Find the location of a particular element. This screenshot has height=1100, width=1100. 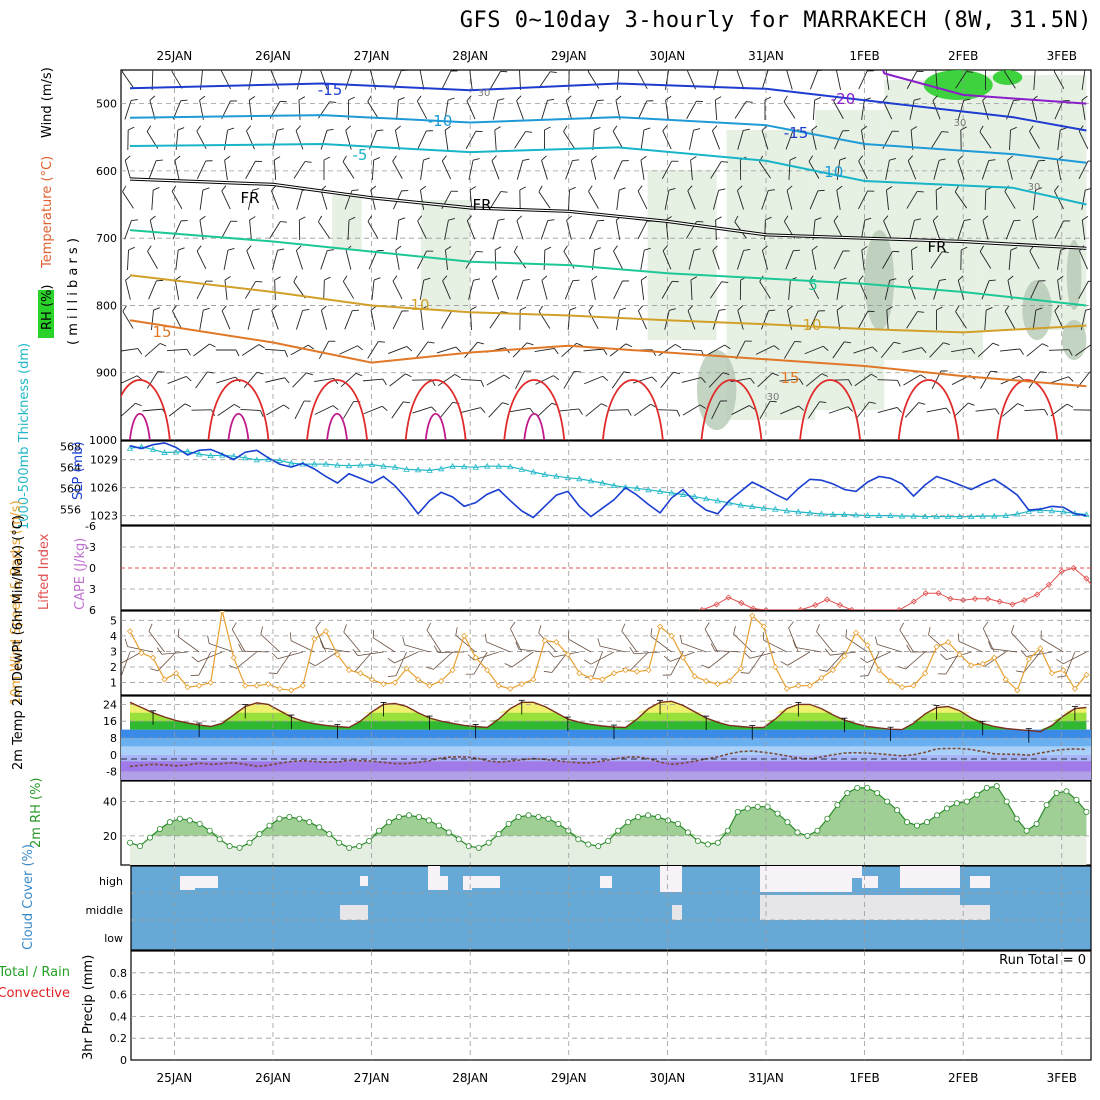

tick-label: 5 is located at coordinates (113, 620).